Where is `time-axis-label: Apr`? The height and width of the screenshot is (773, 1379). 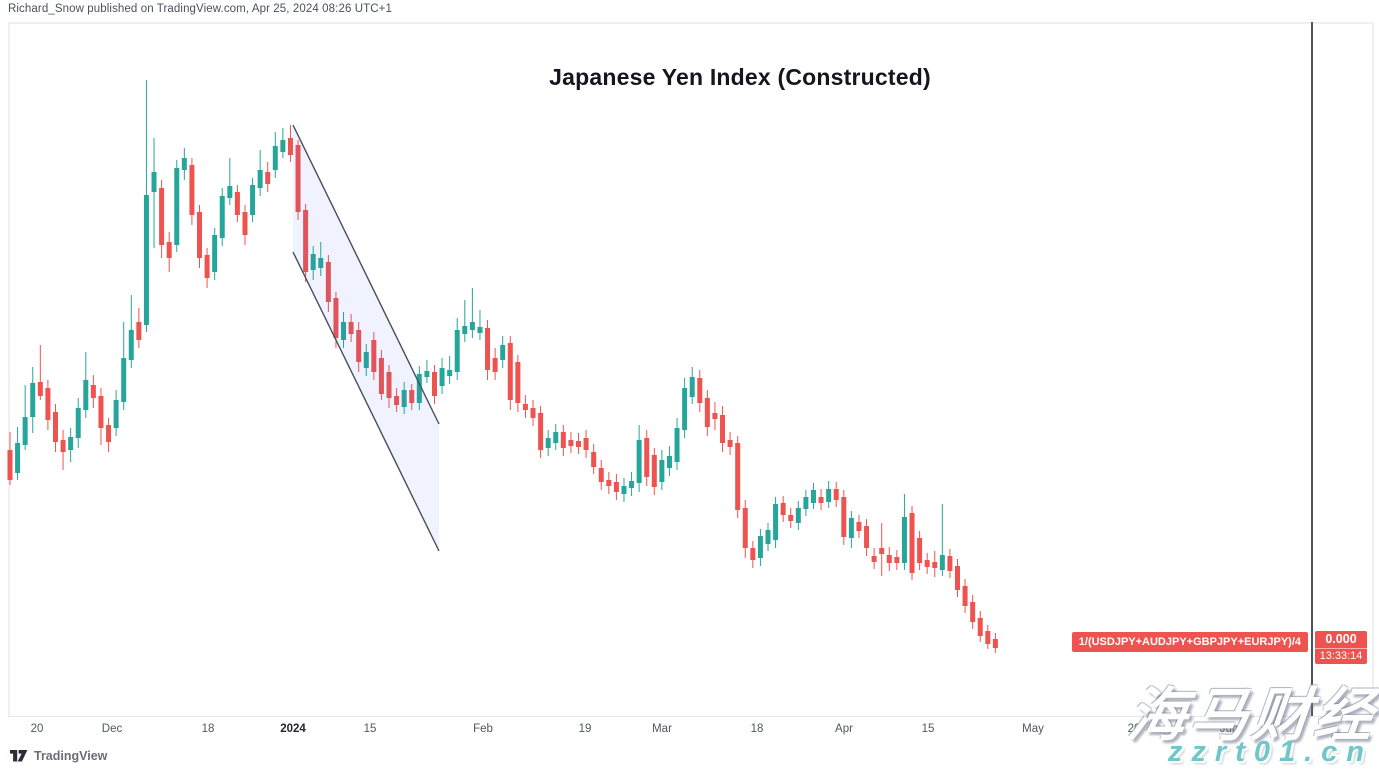
time-axis-label: Apr is located at coordinates (844, 729).